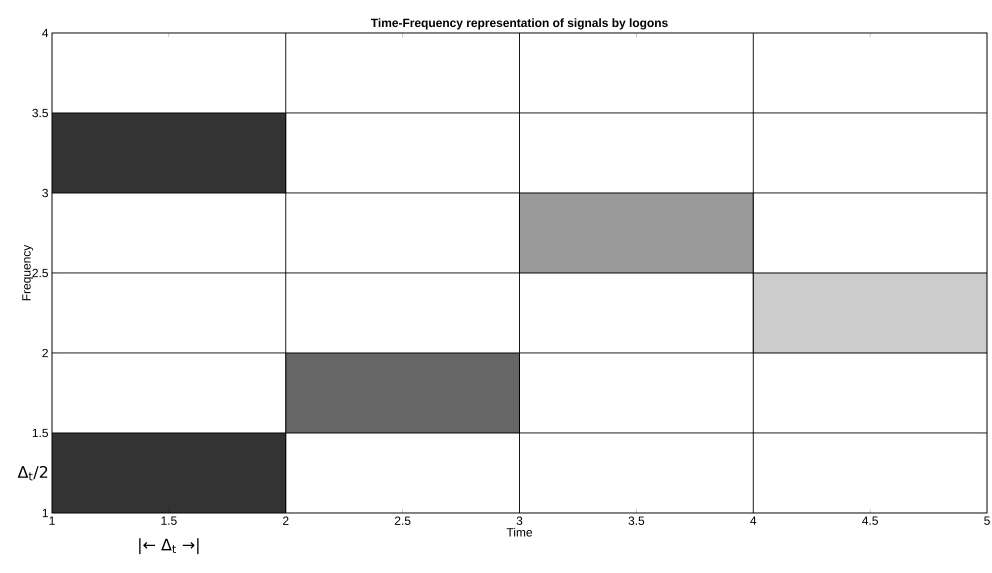  What do you see at coordinates (169, 520) in the screenshot?
I see `x-tick-label: 1.5` at bounding box center [169, 520].